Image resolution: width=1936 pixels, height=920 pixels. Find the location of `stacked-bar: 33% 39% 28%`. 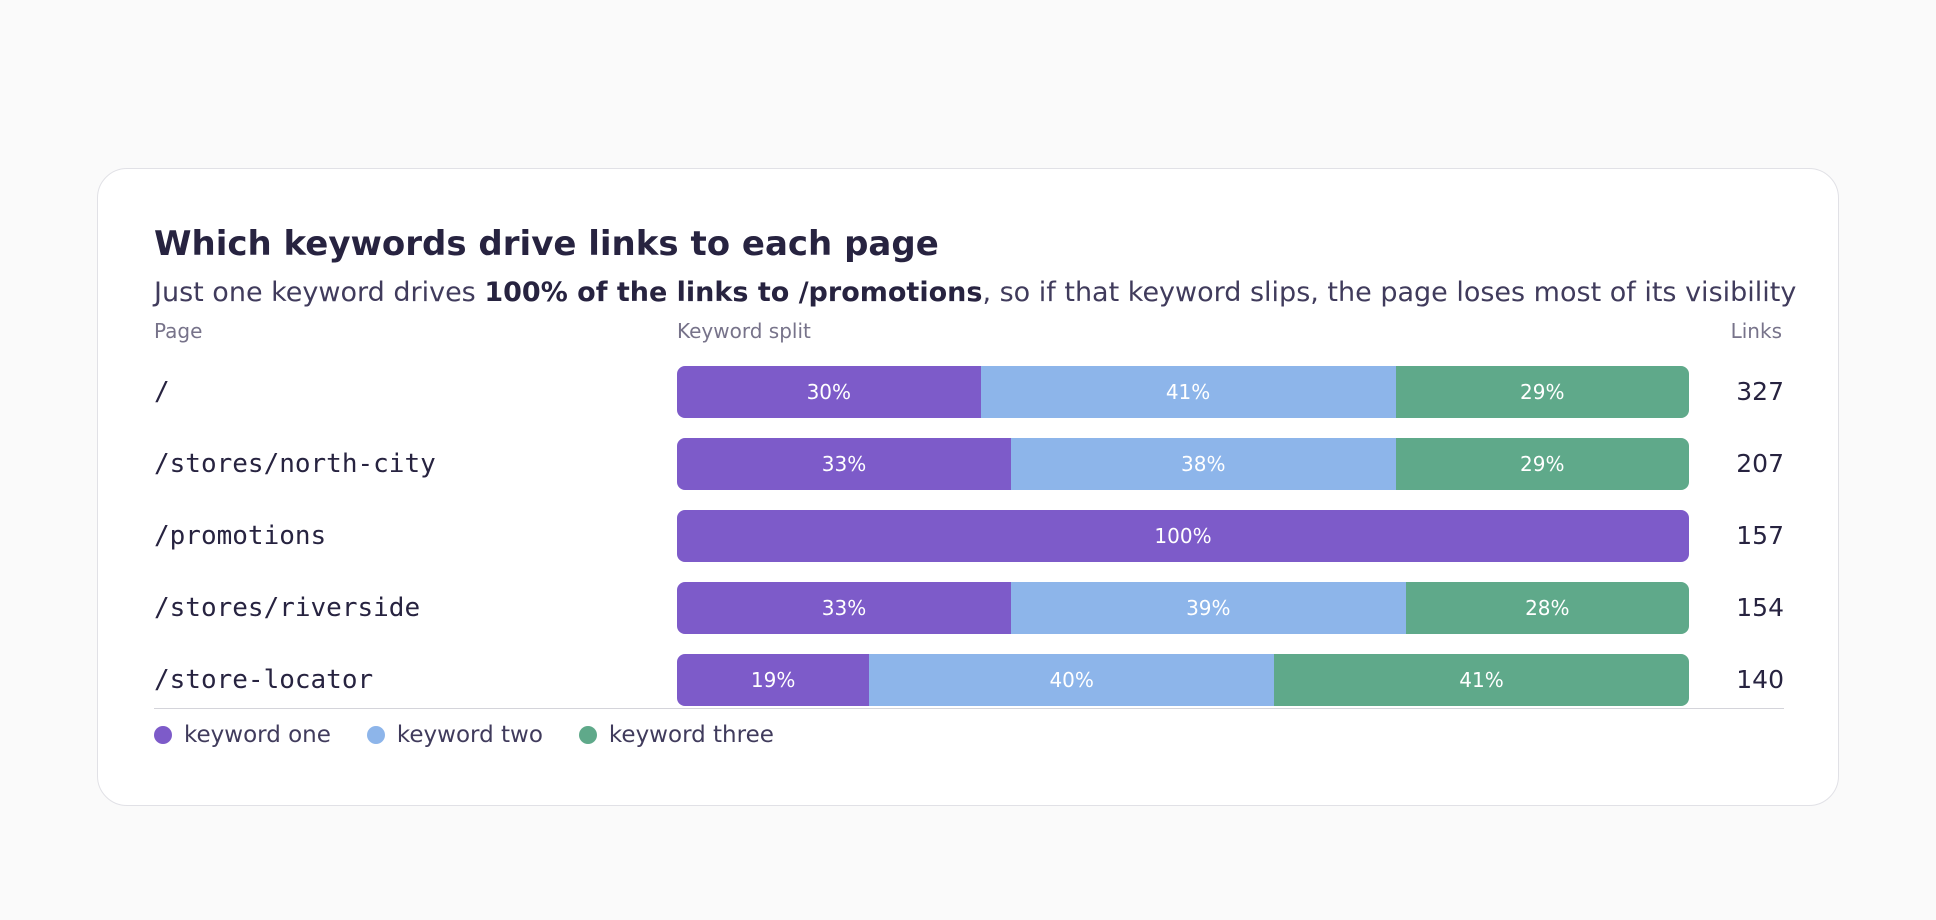

stacked-bar: 33% 39% 28% is located at coordinates (1183, 608).